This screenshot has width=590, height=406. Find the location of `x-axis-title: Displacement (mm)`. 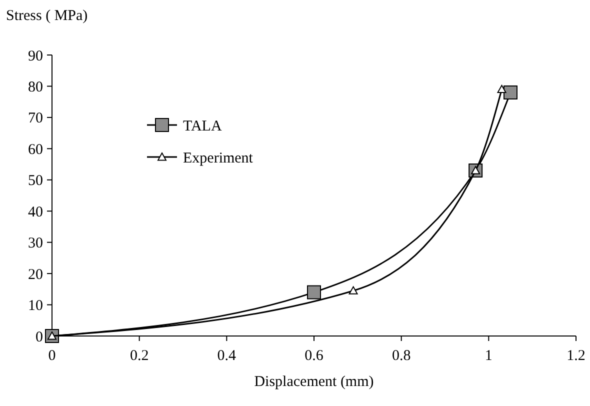

x-axis-title: Displacement (mm) is located at coordinates (314, 382).